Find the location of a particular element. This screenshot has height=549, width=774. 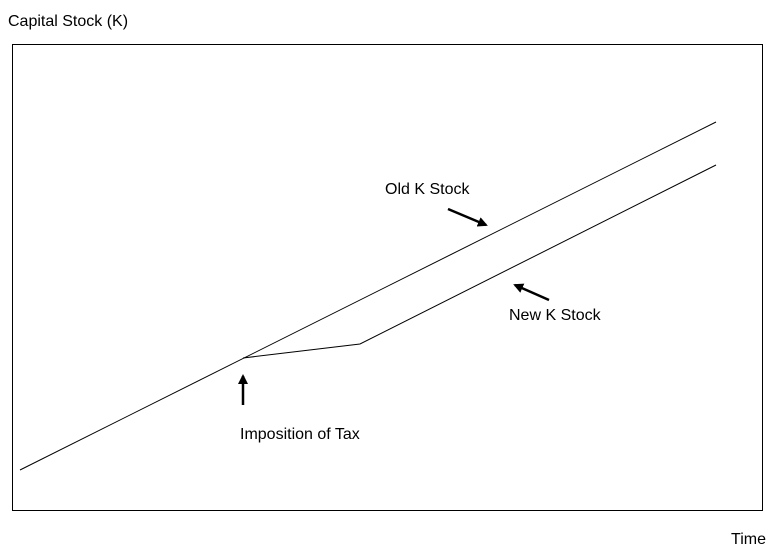

old-stock-label: Old K Stock is located at coordinates (427, 189).